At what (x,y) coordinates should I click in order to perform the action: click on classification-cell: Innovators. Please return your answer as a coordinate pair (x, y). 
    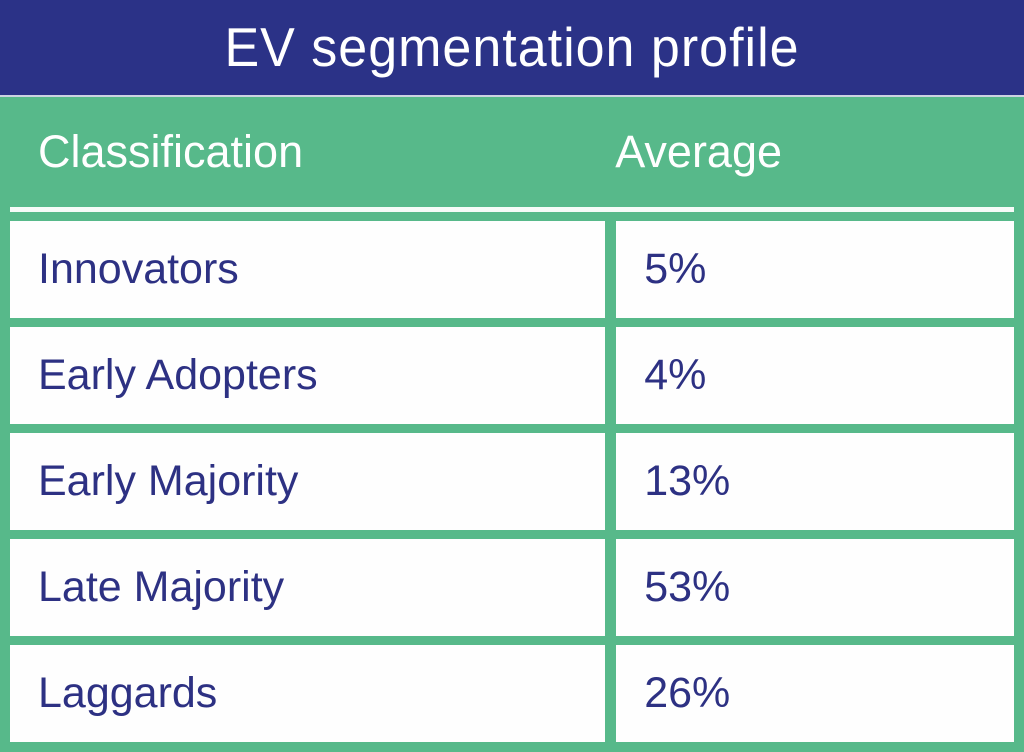
    Looking at the image, I should click on (308, 269).